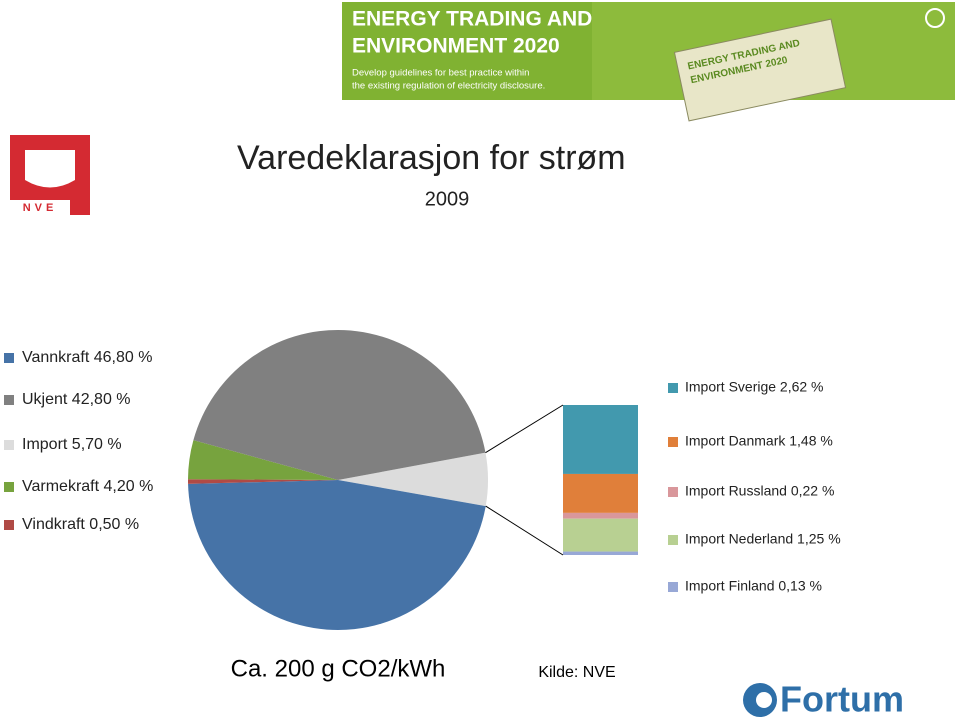 The width and height of the screenshot is (960, 726). I want to click on tag-bg, so click(760, 70).